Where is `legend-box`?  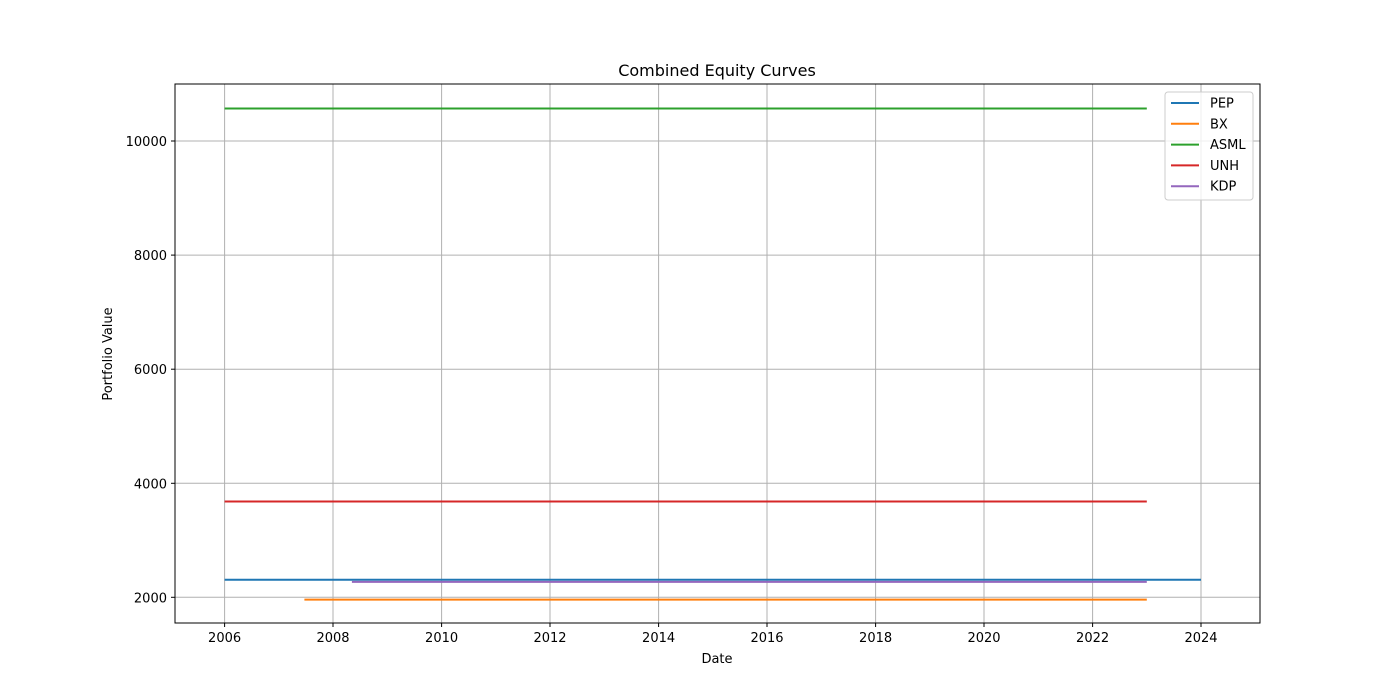
legend-box is located at coordinates (1209, 146).